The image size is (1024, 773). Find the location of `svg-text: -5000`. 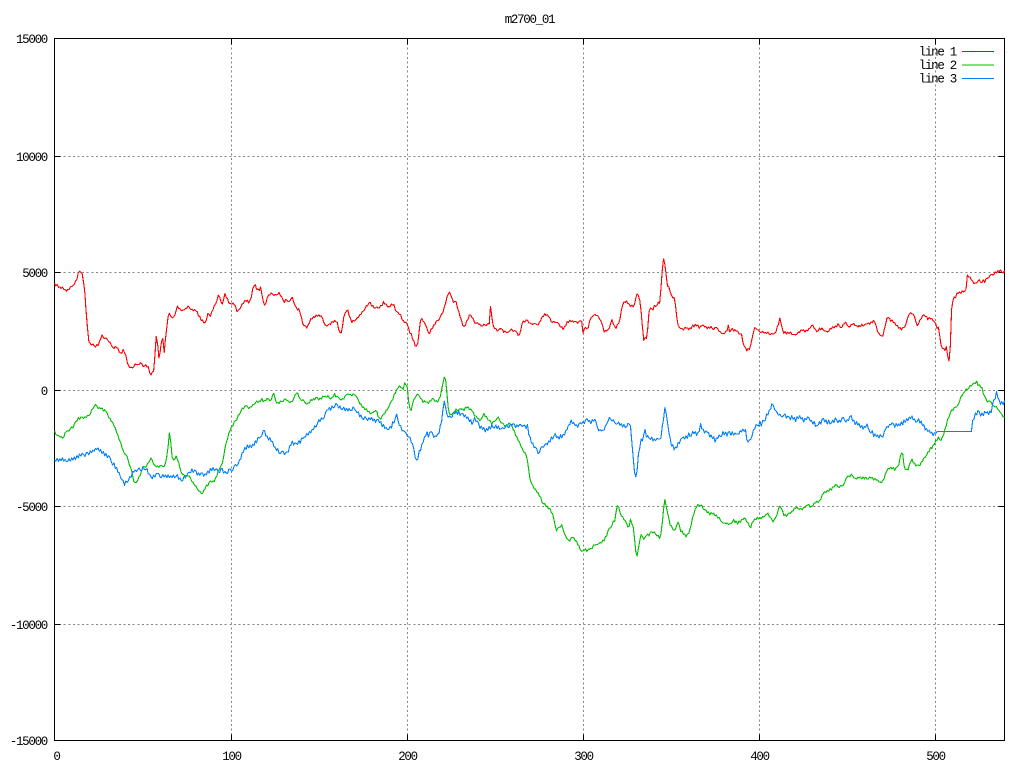

svg-text: -5000 is located at coordinates (32, 508).